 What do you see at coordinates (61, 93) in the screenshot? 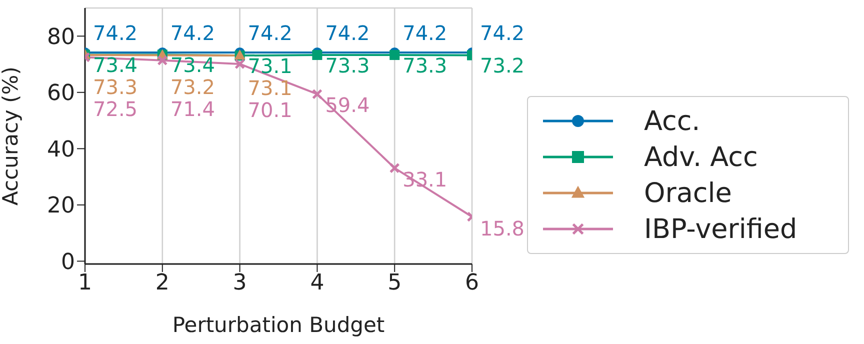
I see `y-tick-label: 60` at bounding box center [61, 93].